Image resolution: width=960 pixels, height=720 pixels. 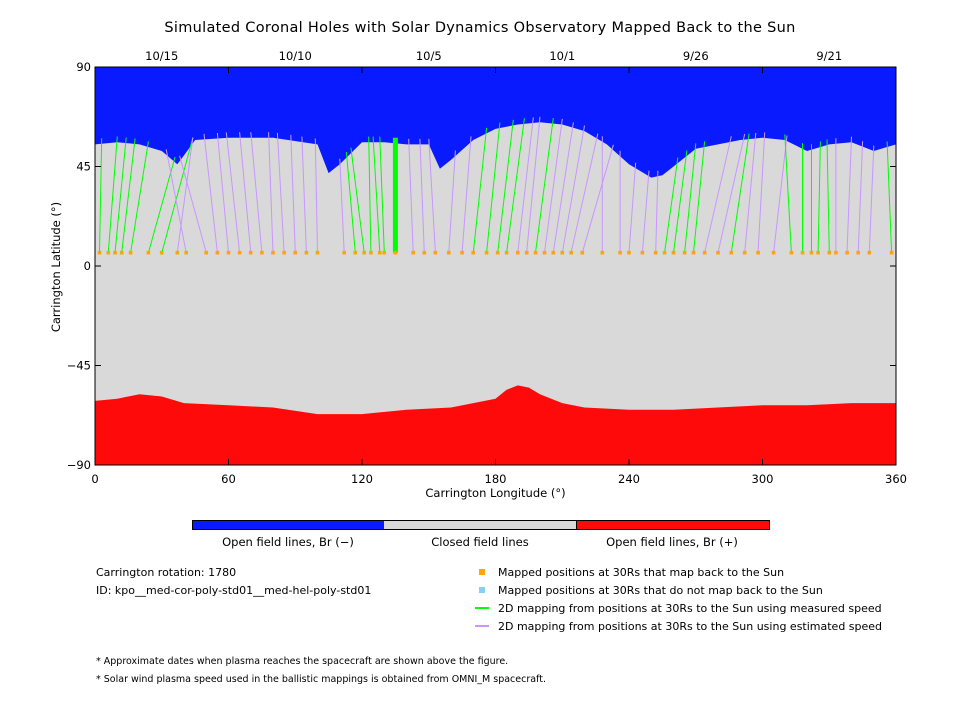 What do you see at coordinates (87, 266) in the screenshot?
I see `y-tick-label: 0` at bounding box center [87, 266].